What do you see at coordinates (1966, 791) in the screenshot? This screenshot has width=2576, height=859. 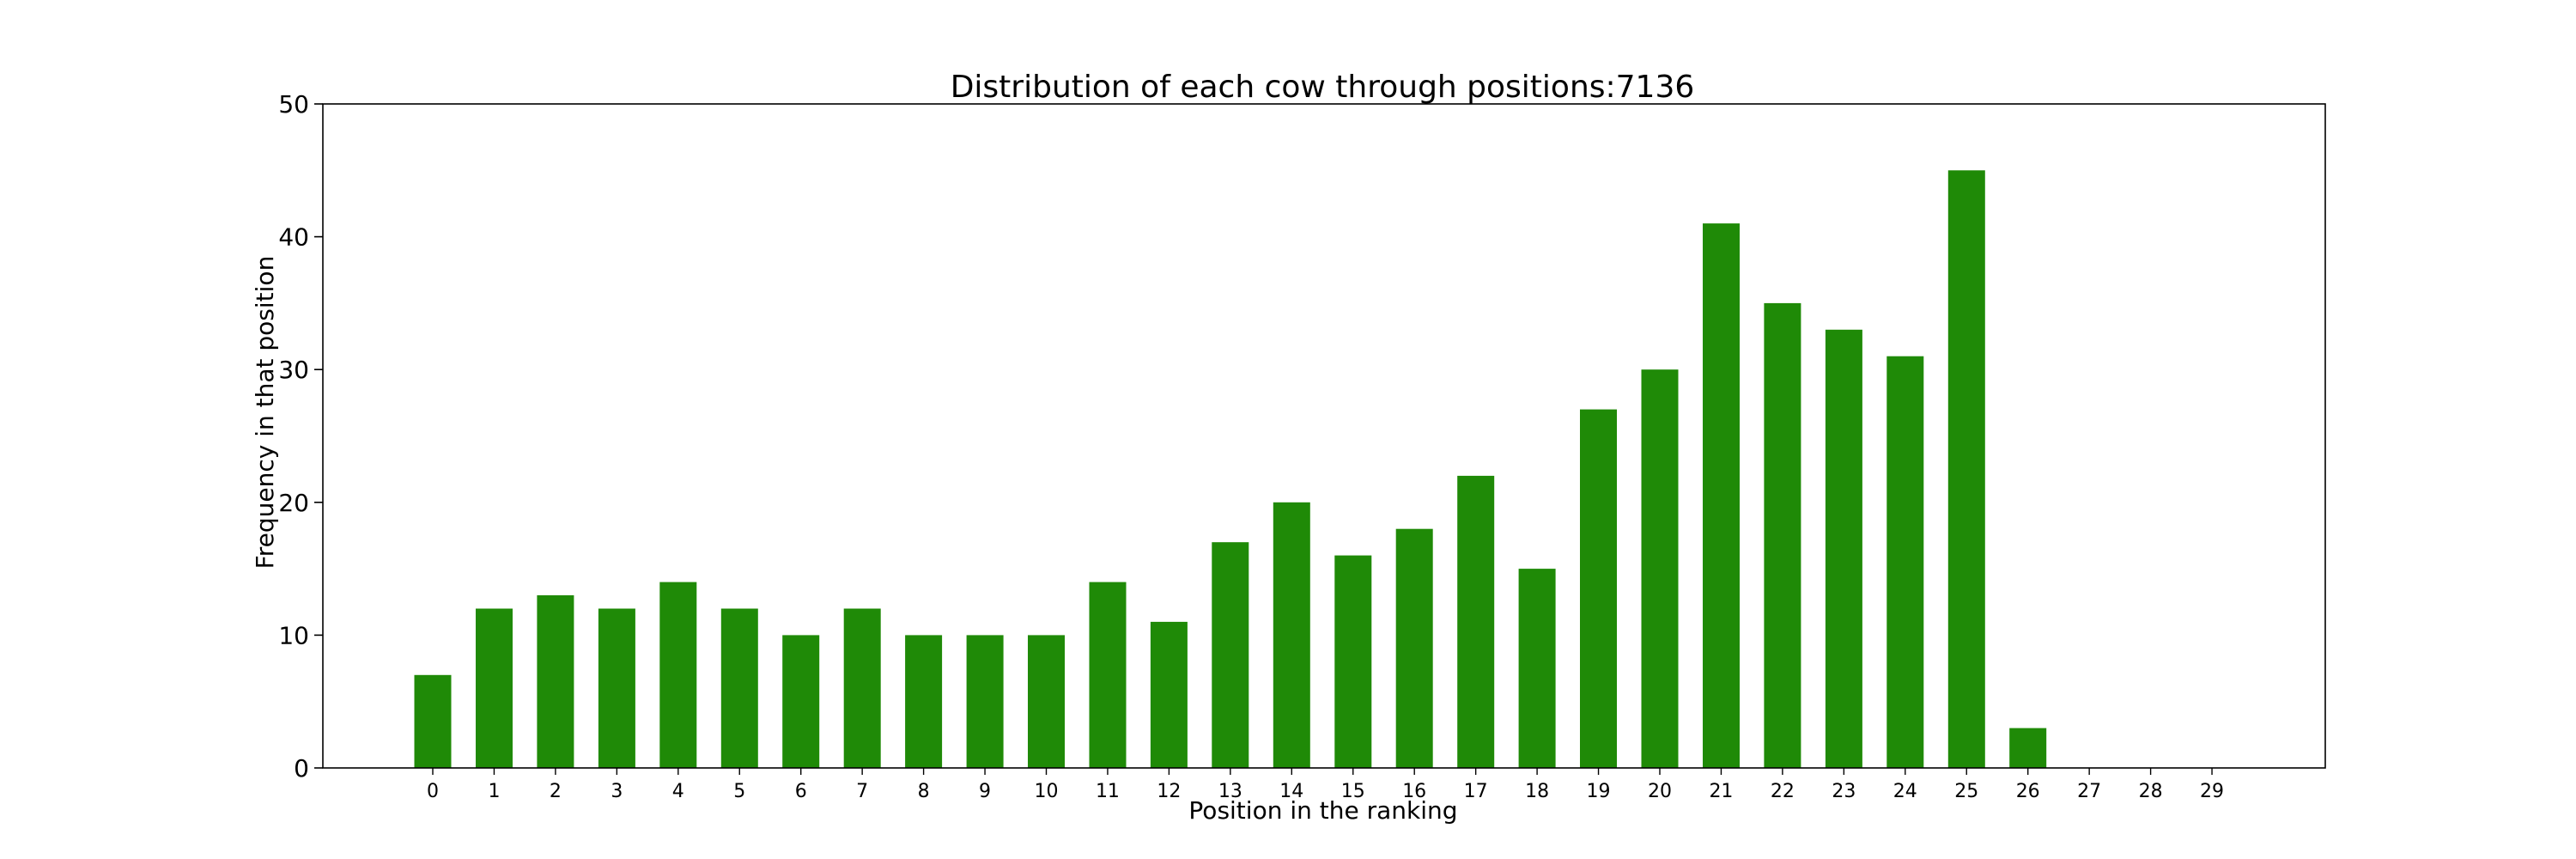 I see `x-tick-label: 25` at bounding box center [1966, 791].